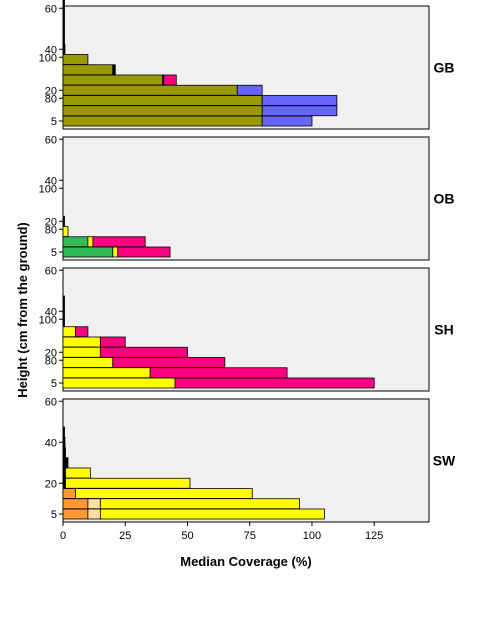  Describe the element at coordinates (90, 242) in the screenshot. I see `bar-segment-ob-10-yellow` at that location.